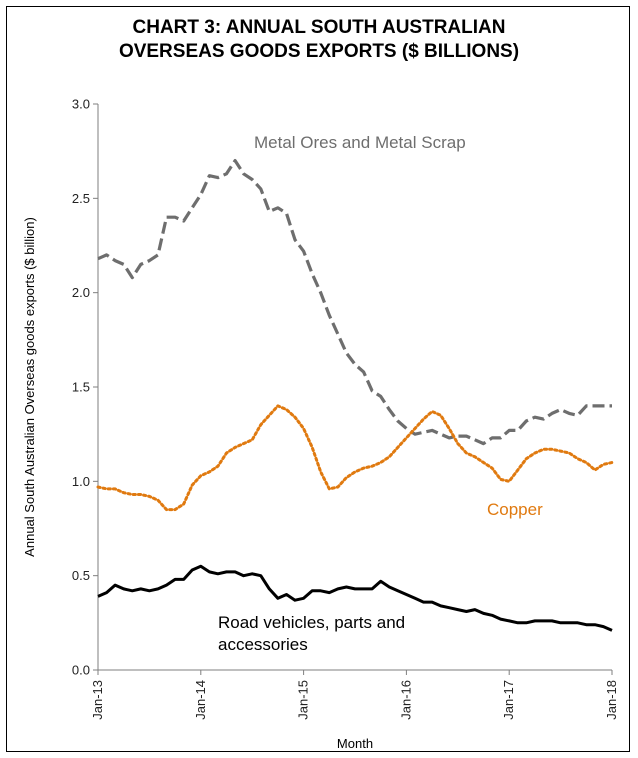 This screenshot has width=638, height=758. Describe the element at coordinates (303, 700) in the screenshot. I see `x-tick-label: Jan-15` at that location.